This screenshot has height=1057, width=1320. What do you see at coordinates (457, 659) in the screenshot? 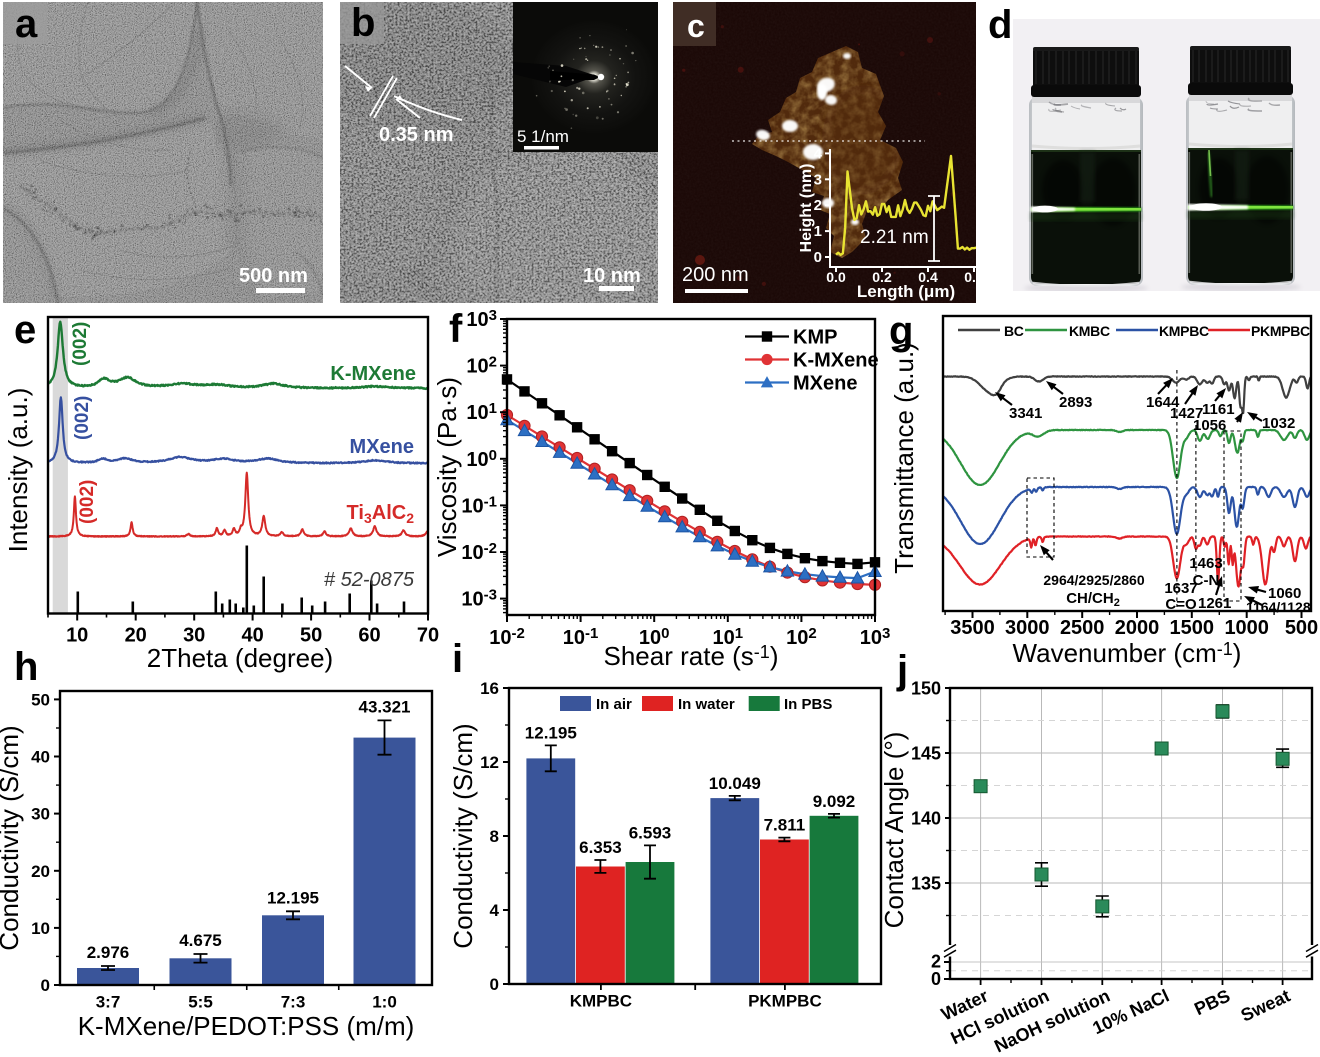
I see `svg-text: i` at bounding box center [457, 659].